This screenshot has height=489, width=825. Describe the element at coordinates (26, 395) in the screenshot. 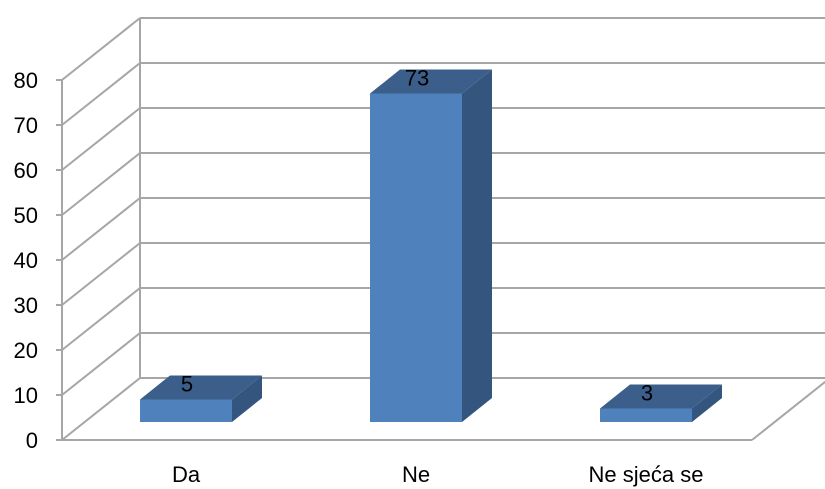

I see `y-tick-label: 10` at that location.